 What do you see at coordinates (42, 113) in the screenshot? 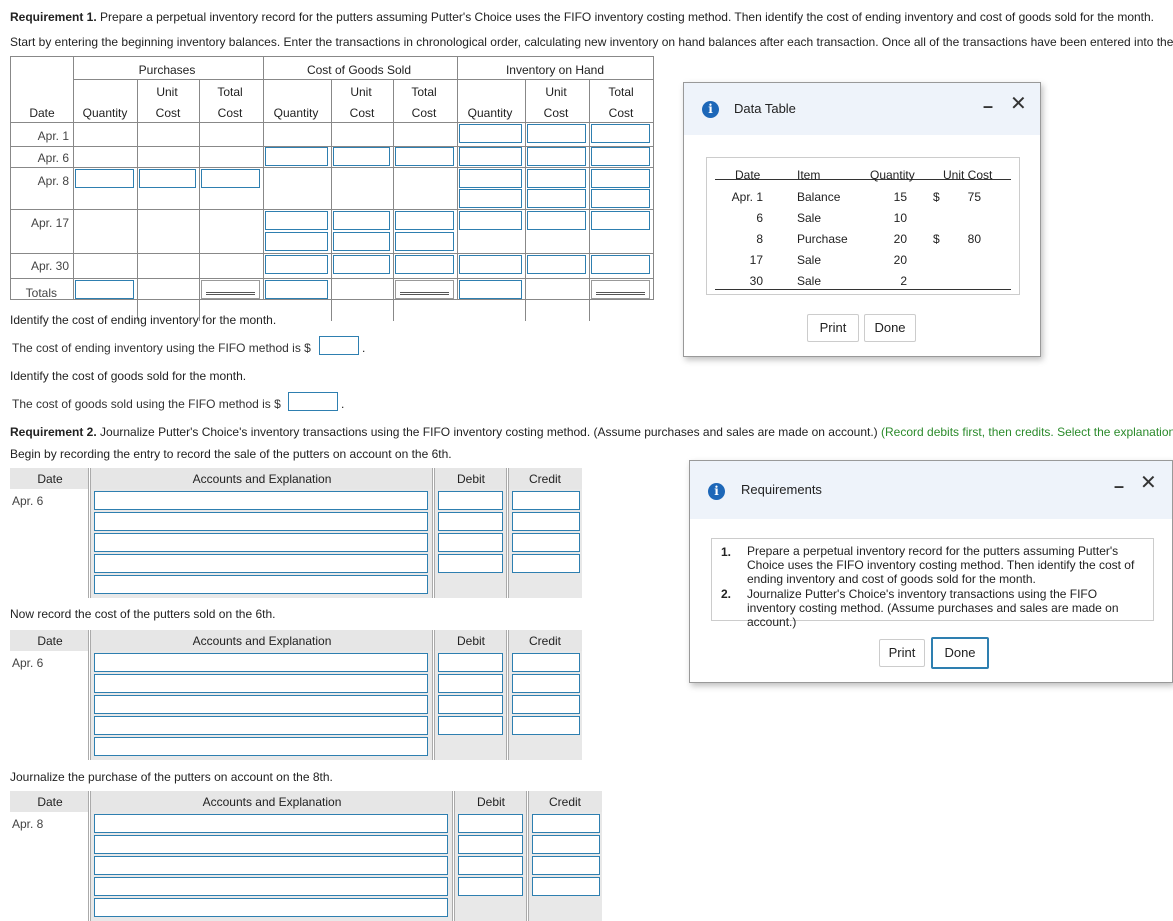
I see `col-header-date: Date` at bounding box center [42, 113].